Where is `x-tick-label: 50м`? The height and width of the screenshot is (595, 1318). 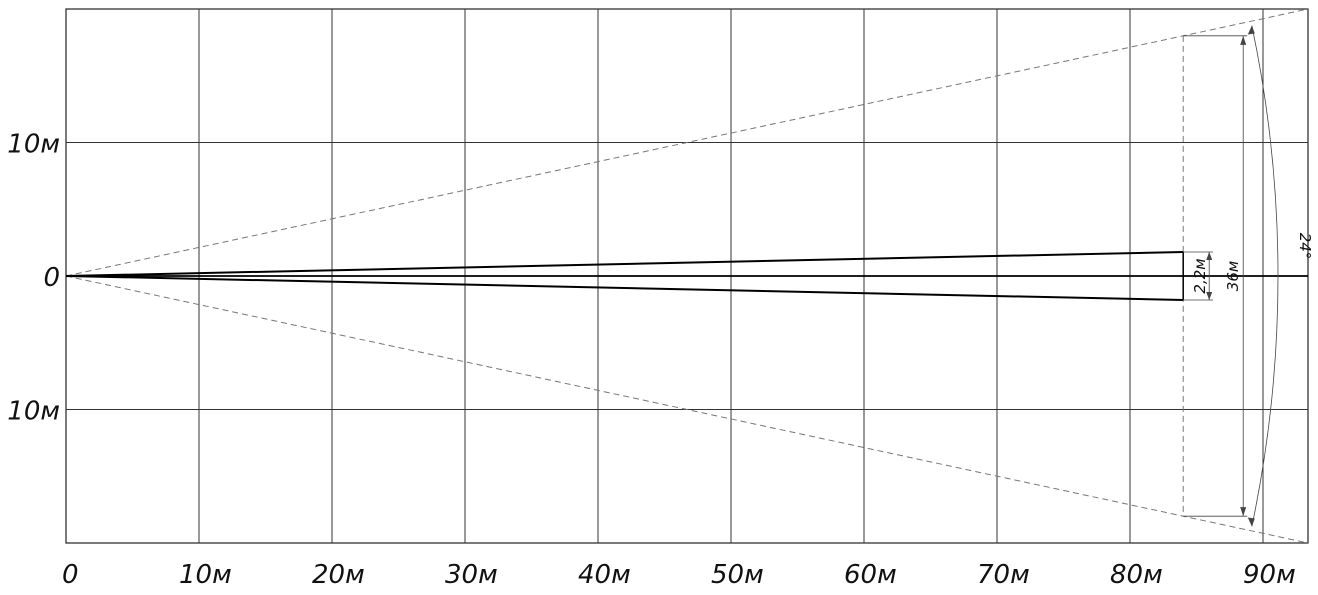 x-tick-label: 50м is located at coordinates (737, 575).